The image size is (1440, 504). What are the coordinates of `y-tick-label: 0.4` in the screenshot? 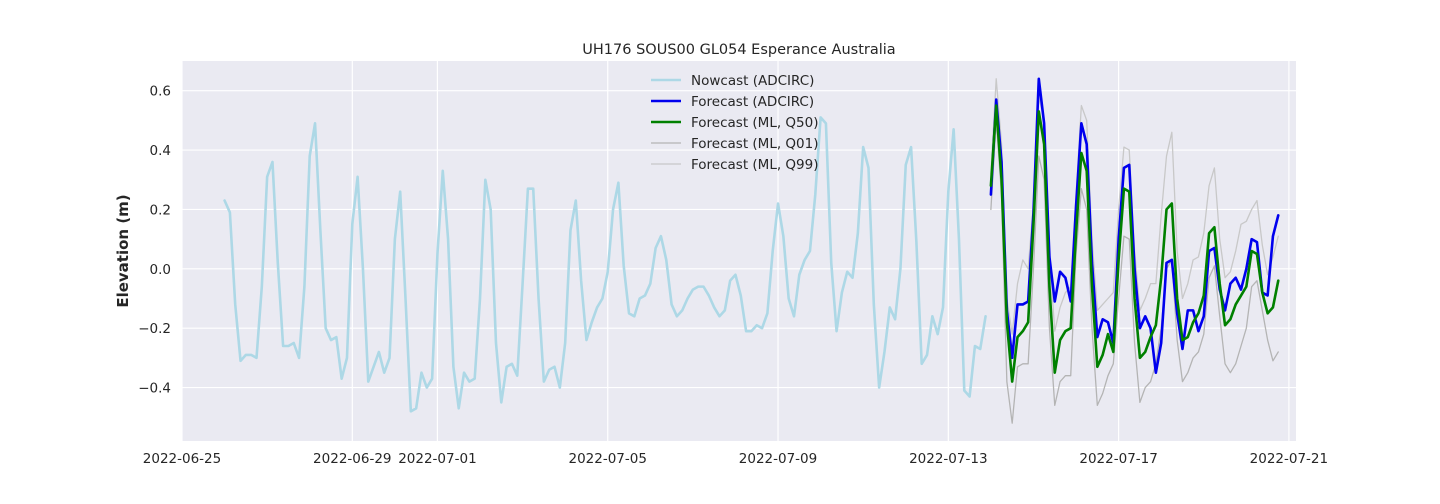 It's located at (160, 151).